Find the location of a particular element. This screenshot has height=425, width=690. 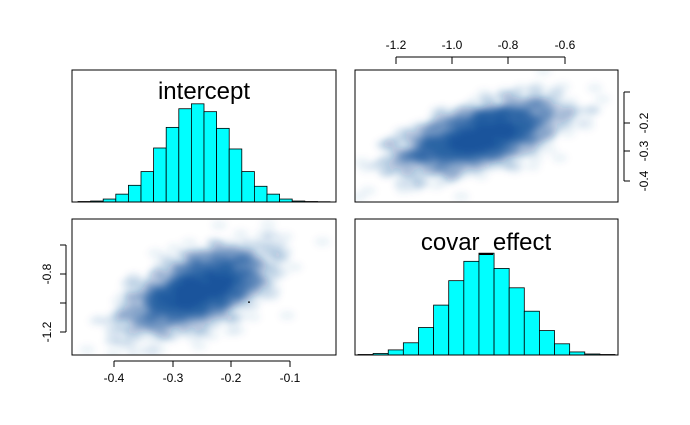

density-scatter-top-right is located at coordinates (465, 143).